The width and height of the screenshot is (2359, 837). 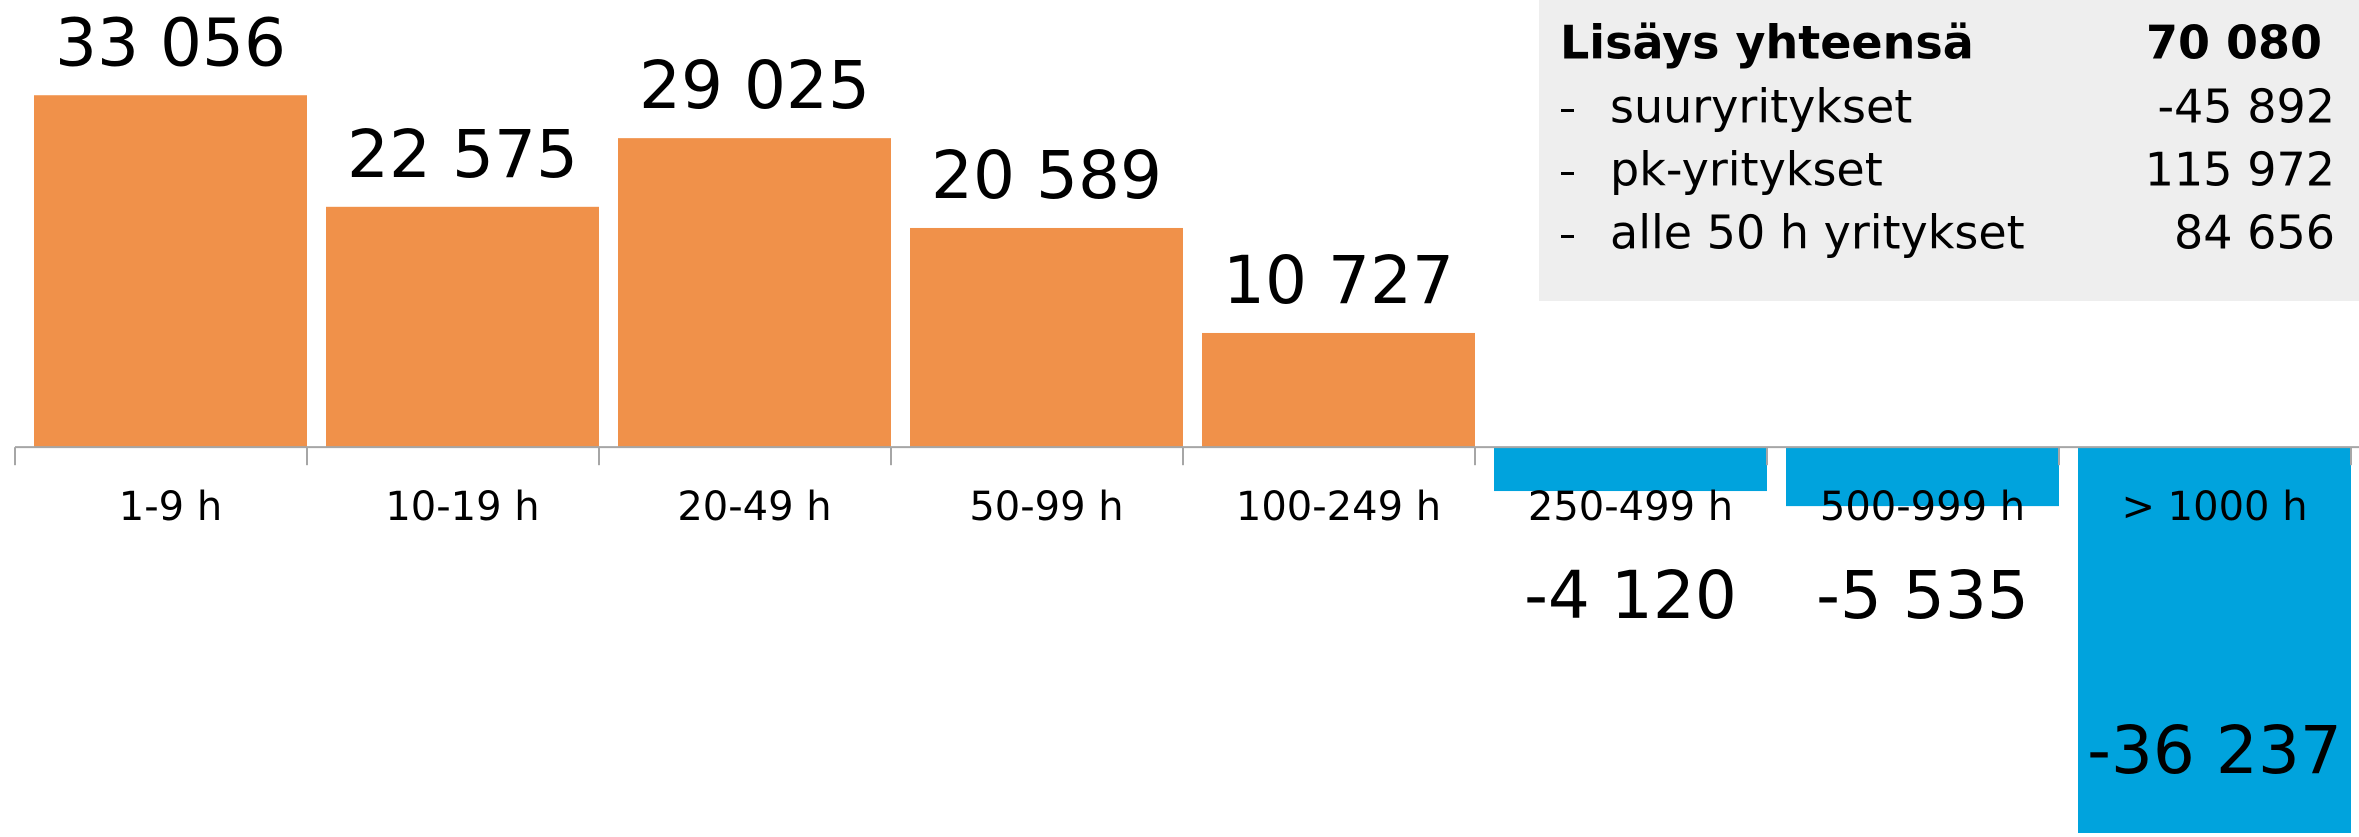 I want to click on x-tick-label: 250-499 h, so click(x=1630, y=507).